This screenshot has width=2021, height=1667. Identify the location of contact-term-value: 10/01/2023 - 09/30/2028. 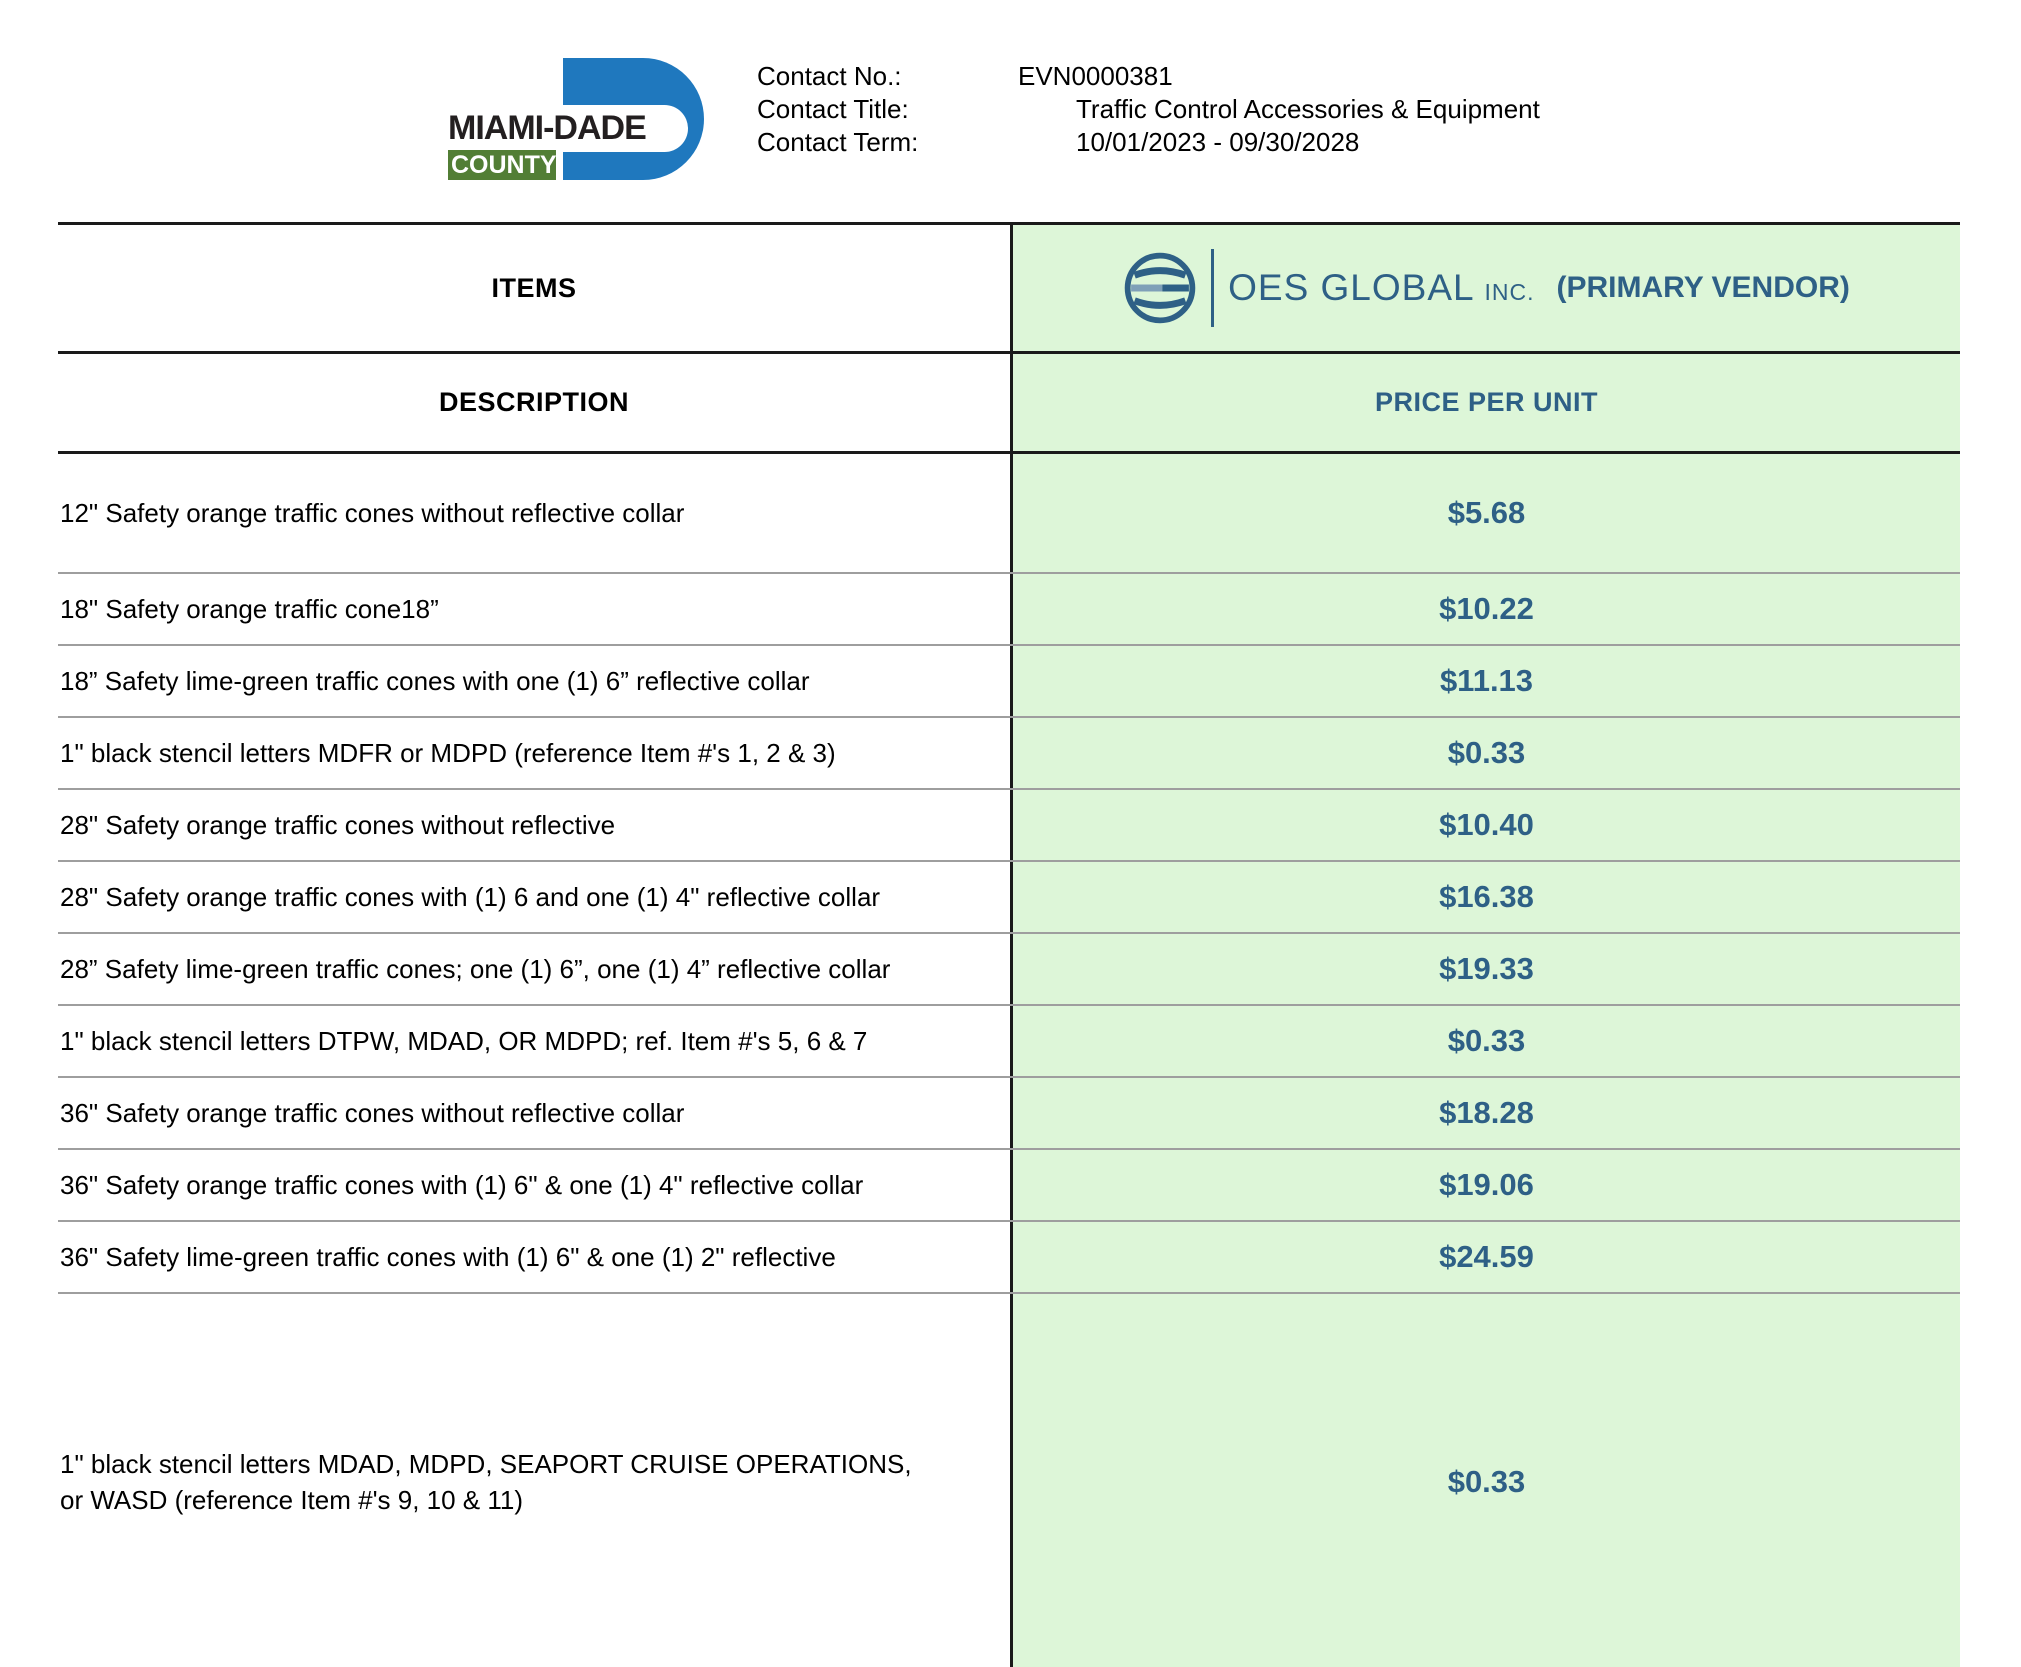
(1218, 142).